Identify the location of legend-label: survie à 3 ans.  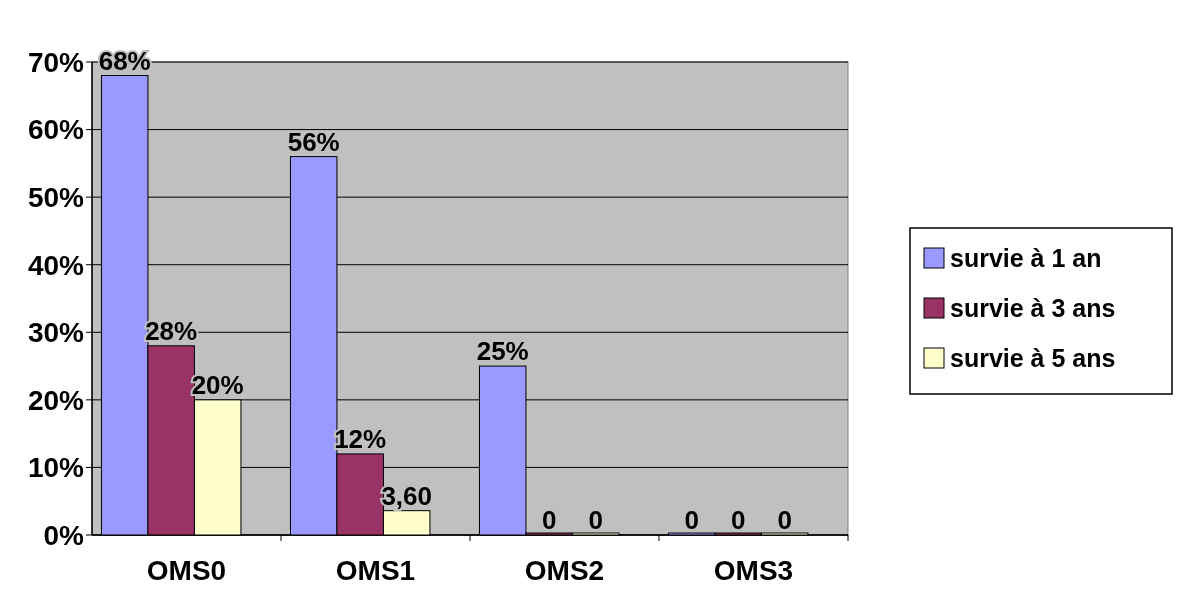
(1033, 307).